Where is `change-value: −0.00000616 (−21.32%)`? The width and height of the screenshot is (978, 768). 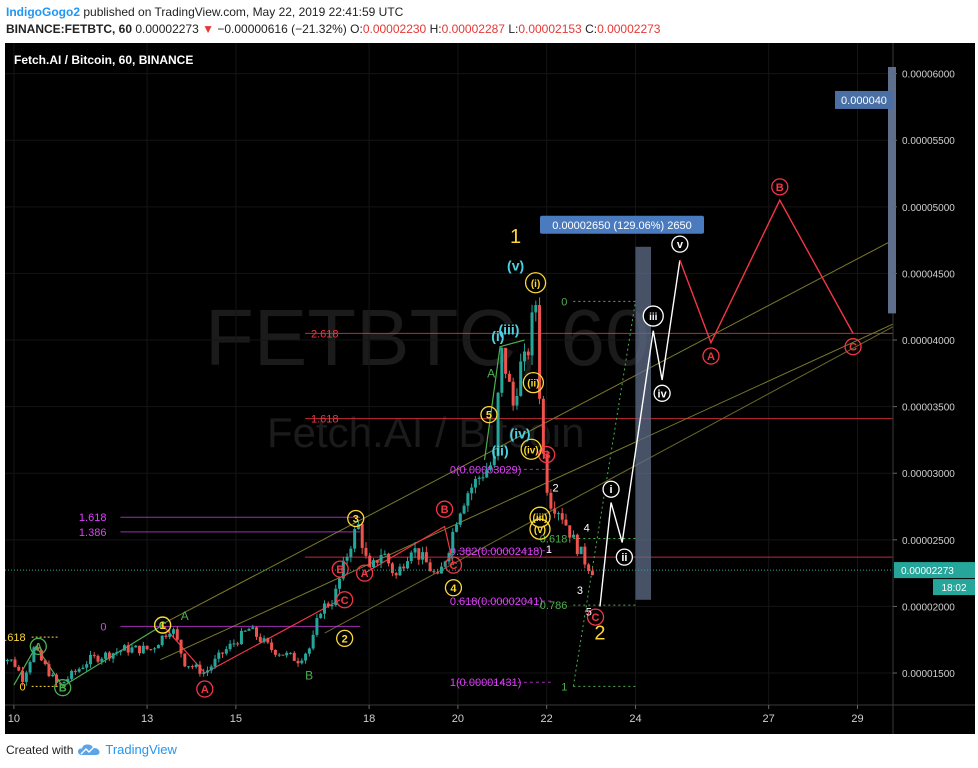
change-value: −0.00000616 (−21.32%) is located at coordinates (282, 29).